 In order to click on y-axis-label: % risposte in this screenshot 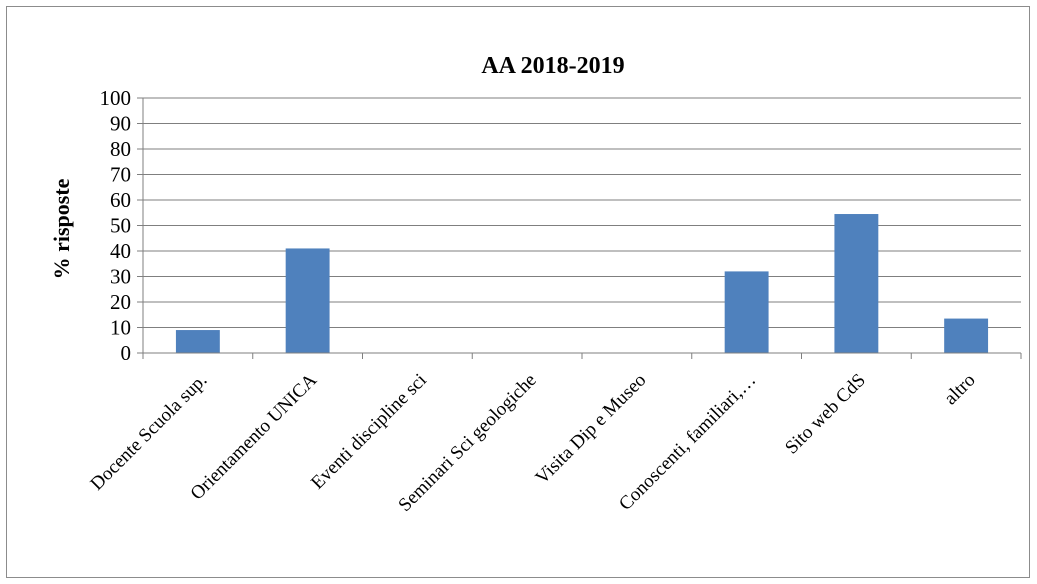, I will do `click(61, 228)`.